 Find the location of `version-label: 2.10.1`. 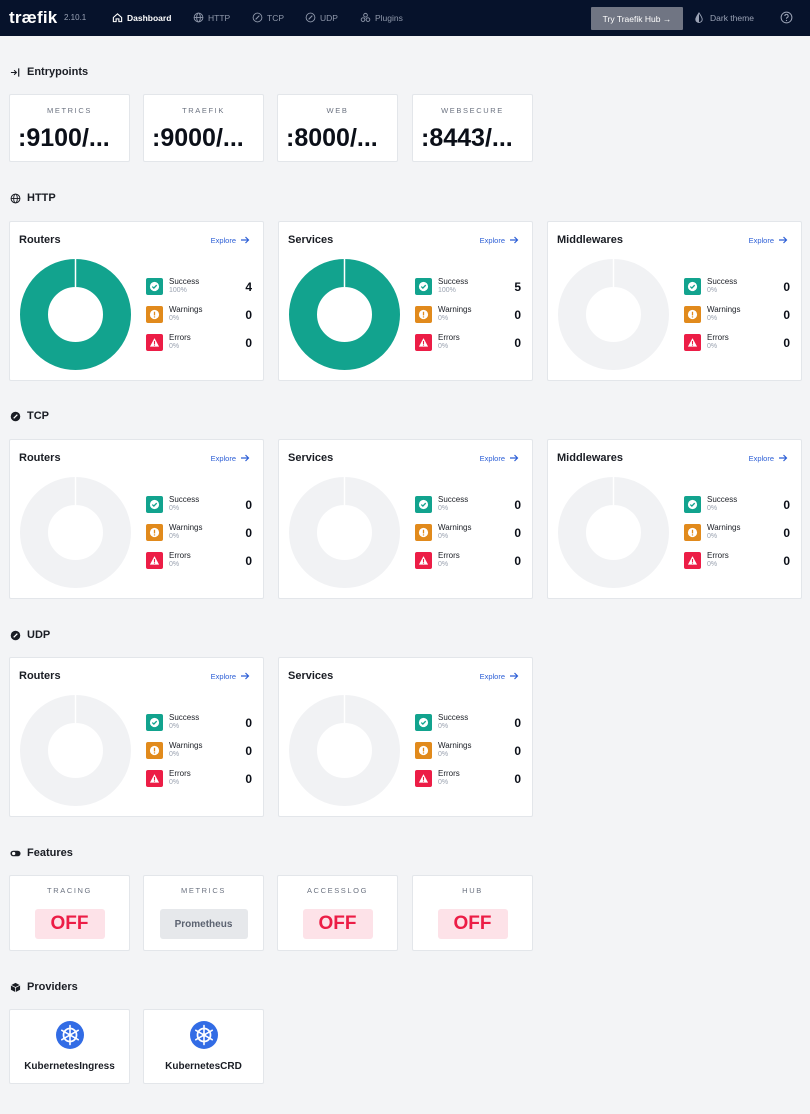

version-label: 2.10.1 is located at coordinates (75, 17).